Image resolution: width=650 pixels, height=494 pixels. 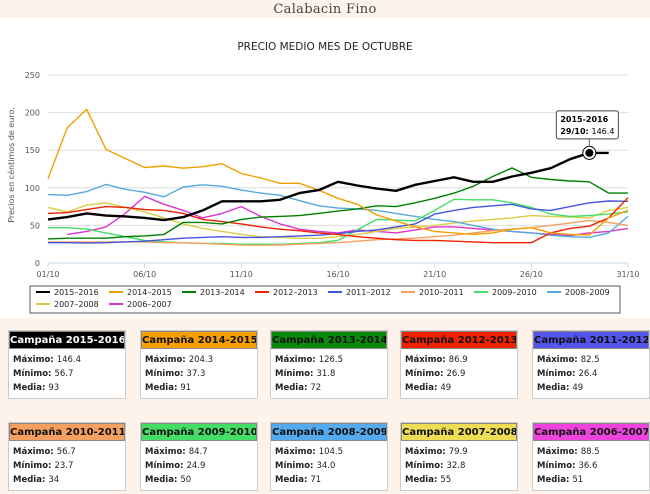 I want to click on legend-item: 2006–2007, so click(x=140, y=304).